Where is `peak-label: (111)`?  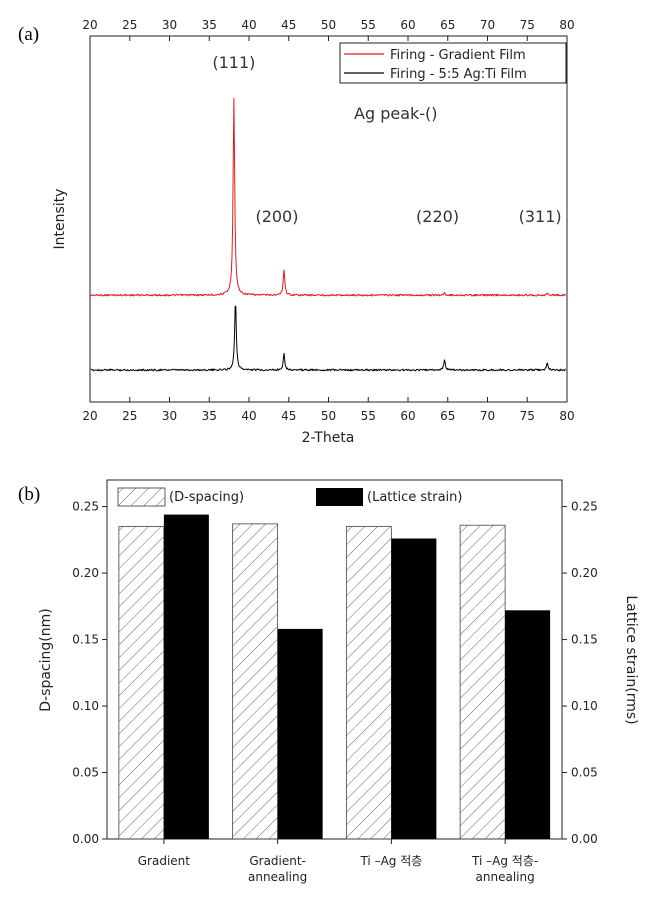
peak-label: (111) is located at coordinates (233, 62).